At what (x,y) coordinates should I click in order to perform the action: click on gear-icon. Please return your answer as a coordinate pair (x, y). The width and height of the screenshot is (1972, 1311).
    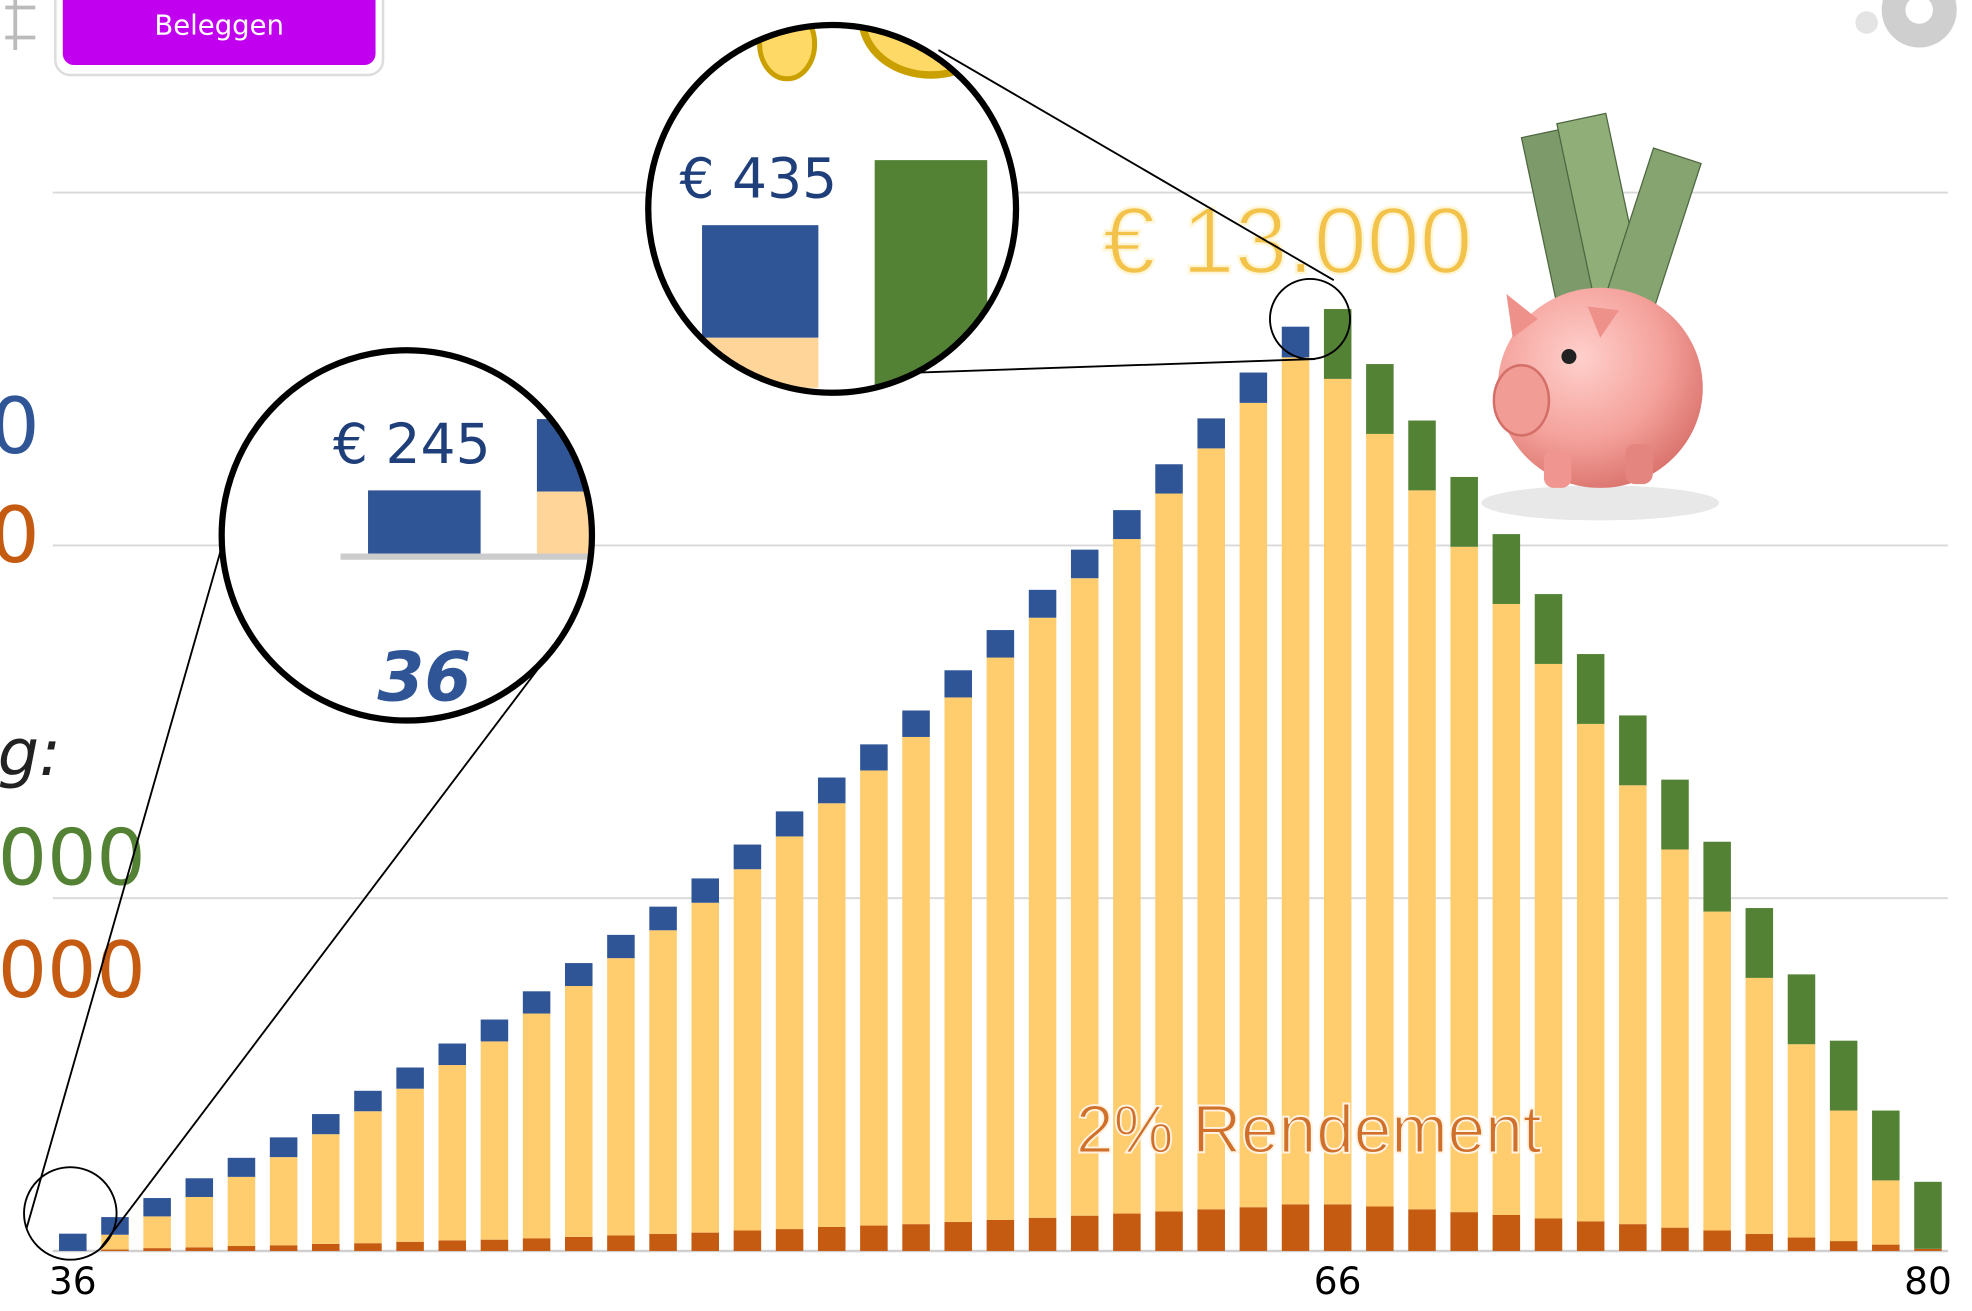
    Looking at the image, I should click on (1906, 24).